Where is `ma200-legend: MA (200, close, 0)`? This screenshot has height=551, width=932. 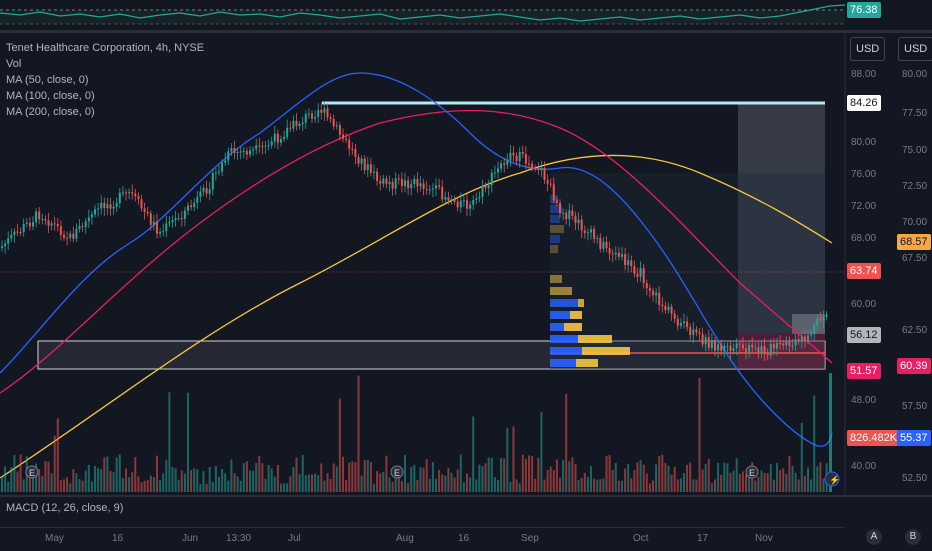 ma200-legend: MA (200, close, 0) is located at coordinates (50, 112).